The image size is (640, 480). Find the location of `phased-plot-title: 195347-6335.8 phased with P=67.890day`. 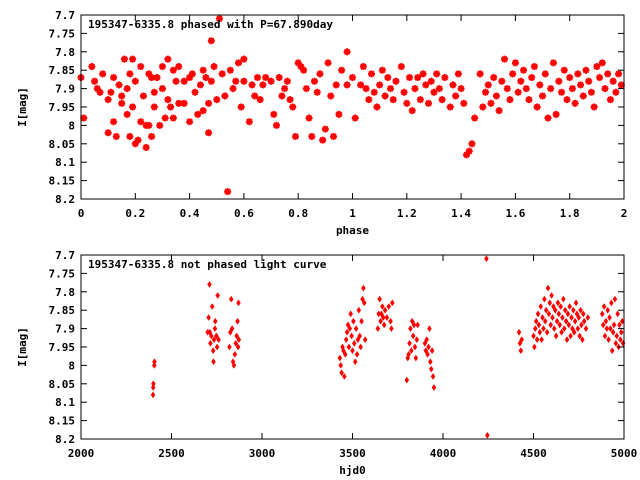

phased-plot-title: 195347-6335.8 phased with P=67.890day is located at coordinates (210, 24).